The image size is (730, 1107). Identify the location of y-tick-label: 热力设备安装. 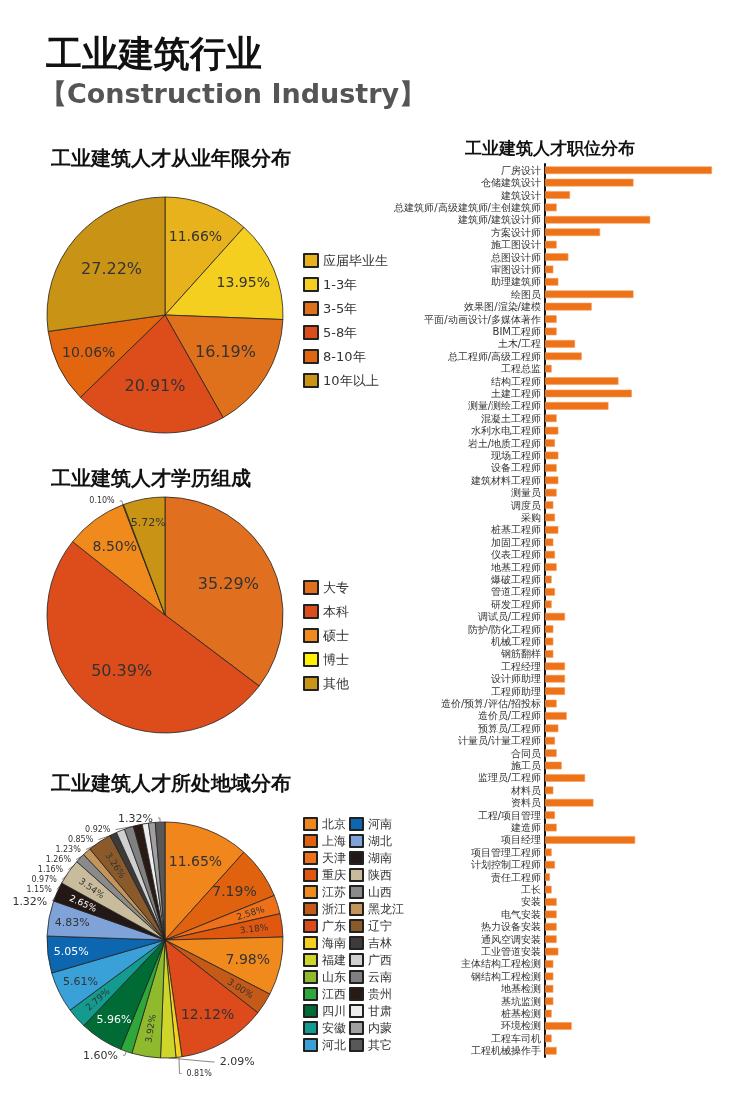
(511, 927).